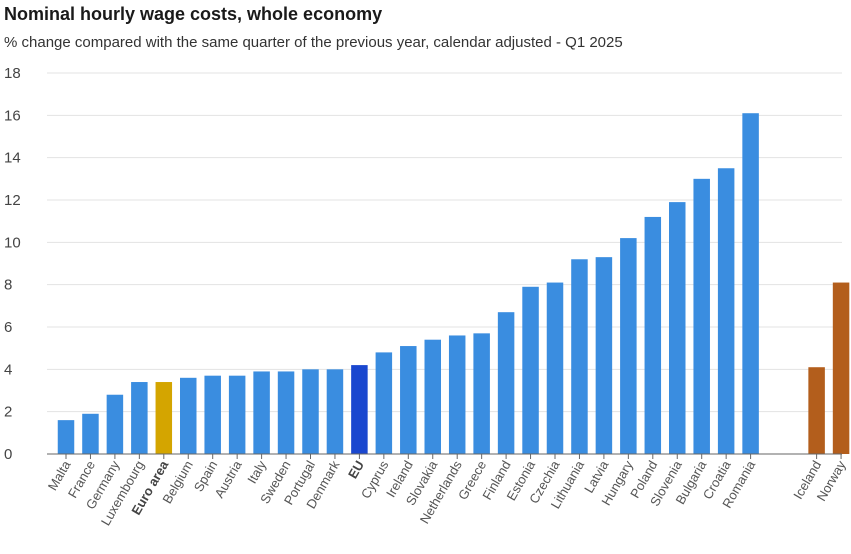 The image size is (851, 554). What do you see at coordinates (335, 411) in the screenshot?
I see `bar-denmark` at bounding box center [335, 411].